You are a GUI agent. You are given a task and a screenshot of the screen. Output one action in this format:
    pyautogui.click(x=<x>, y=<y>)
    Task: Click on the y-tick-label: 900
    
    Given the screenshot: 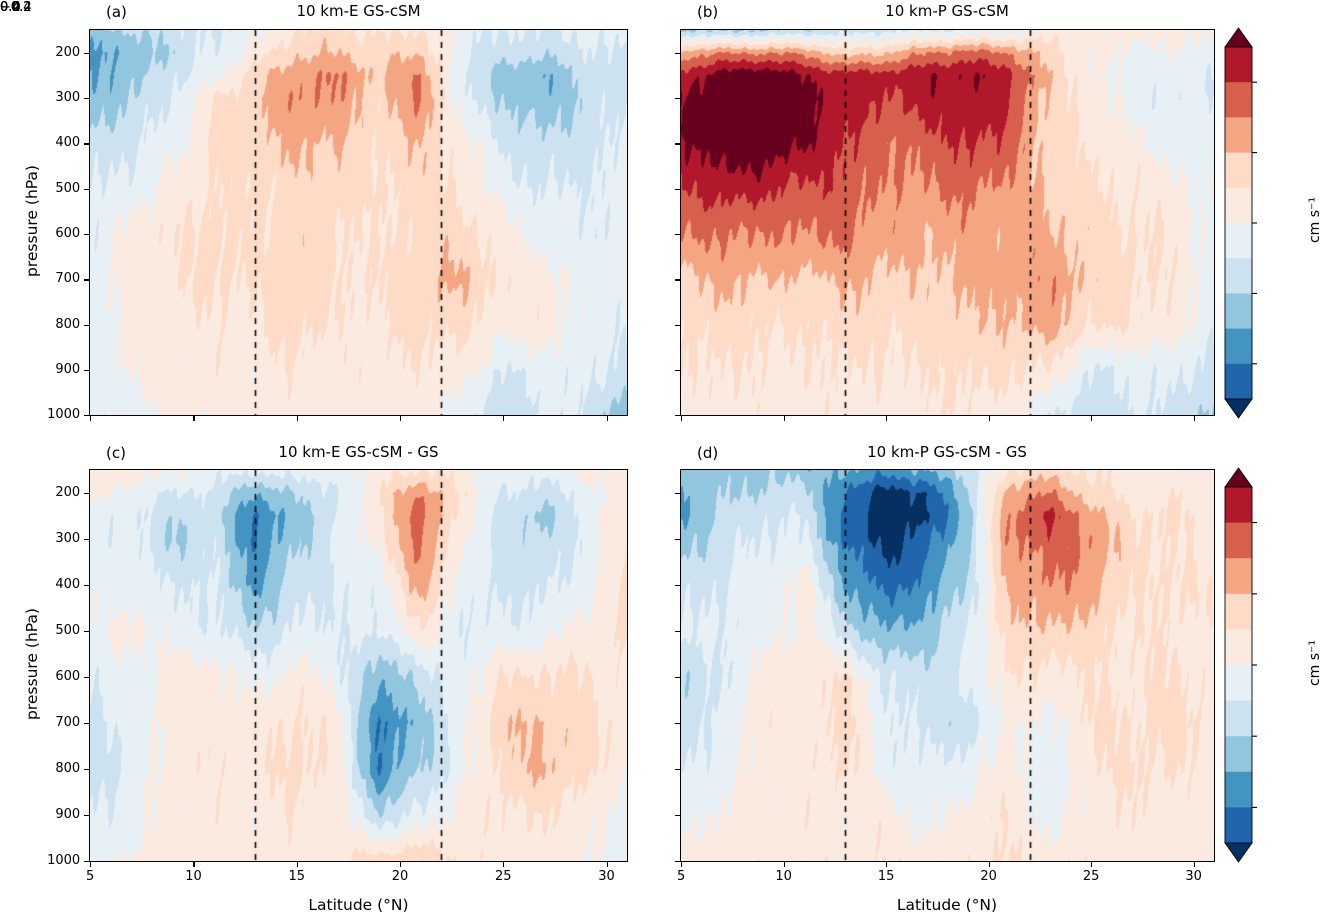 What is the action you would take?
    pyautogui.click(x=68, y=815)
    